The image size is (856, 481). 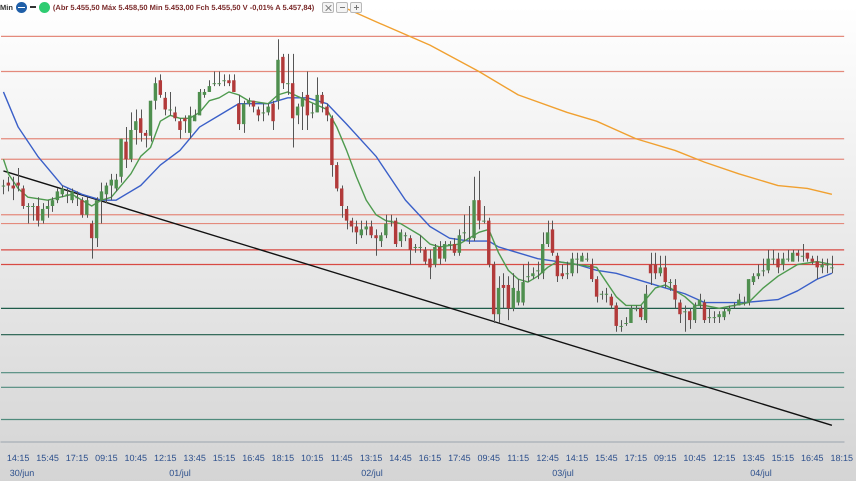 What do you see at coordinates (459, 458) in the screenshot?
I see `x-tick-label: 17:45` at bounding box center [459, 458].